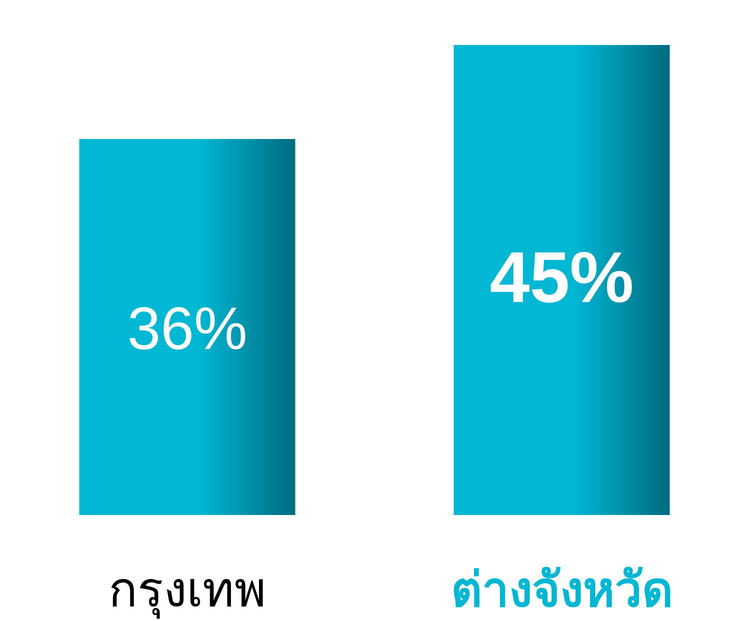 This screenshot has height=621, width=749. What do you see at coordinates (562, 278) in the screenshot?
I see `data-label: 45%` at bounding box center [562, 278].